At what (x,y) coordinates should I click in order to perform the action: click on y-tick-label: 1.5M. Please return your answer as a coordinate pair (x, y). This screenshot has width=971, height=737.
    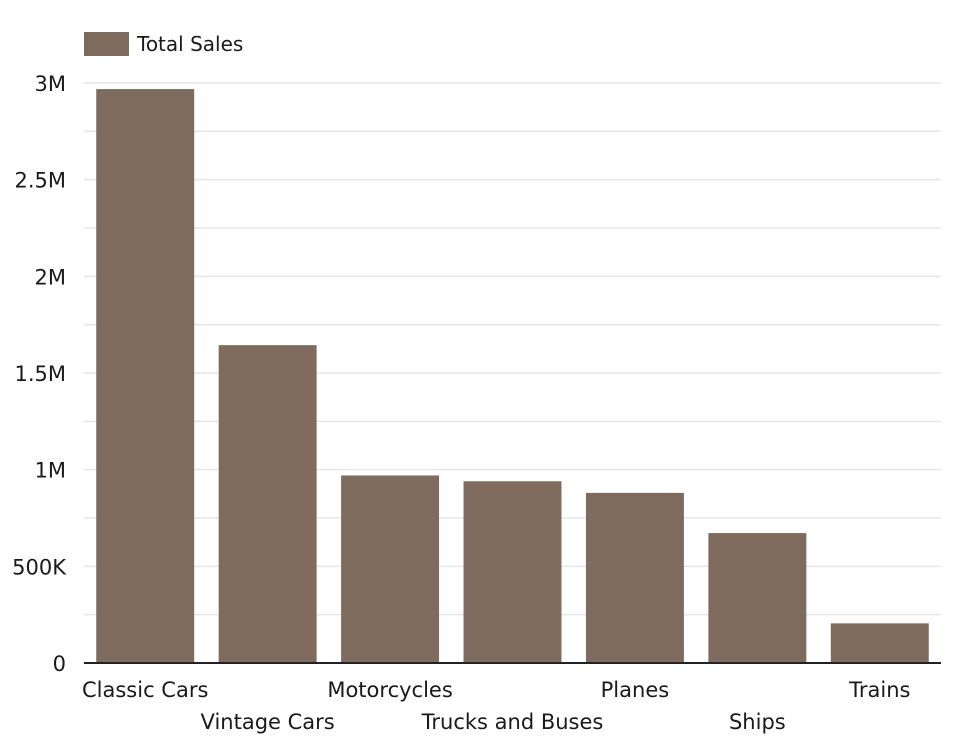
    Looking at the image, I should click on (40, 374).